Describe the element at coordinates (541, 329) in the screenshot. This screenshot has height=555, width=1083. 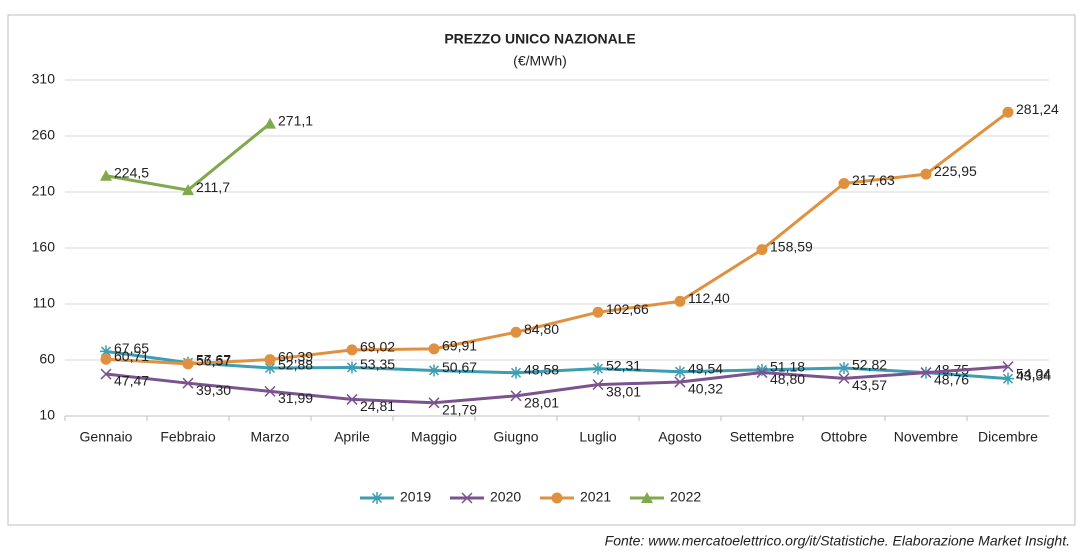
I see `data-label: 84,80` at that location.